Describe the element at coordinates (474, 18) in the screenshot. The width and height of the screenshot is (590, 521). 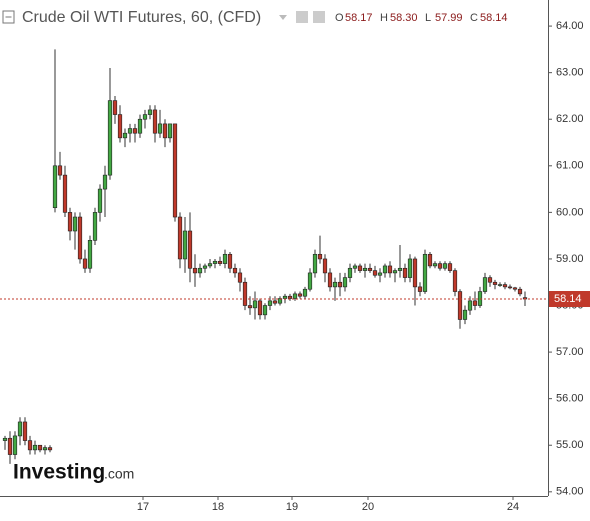
I see `ohlc-letter: C` at that location.